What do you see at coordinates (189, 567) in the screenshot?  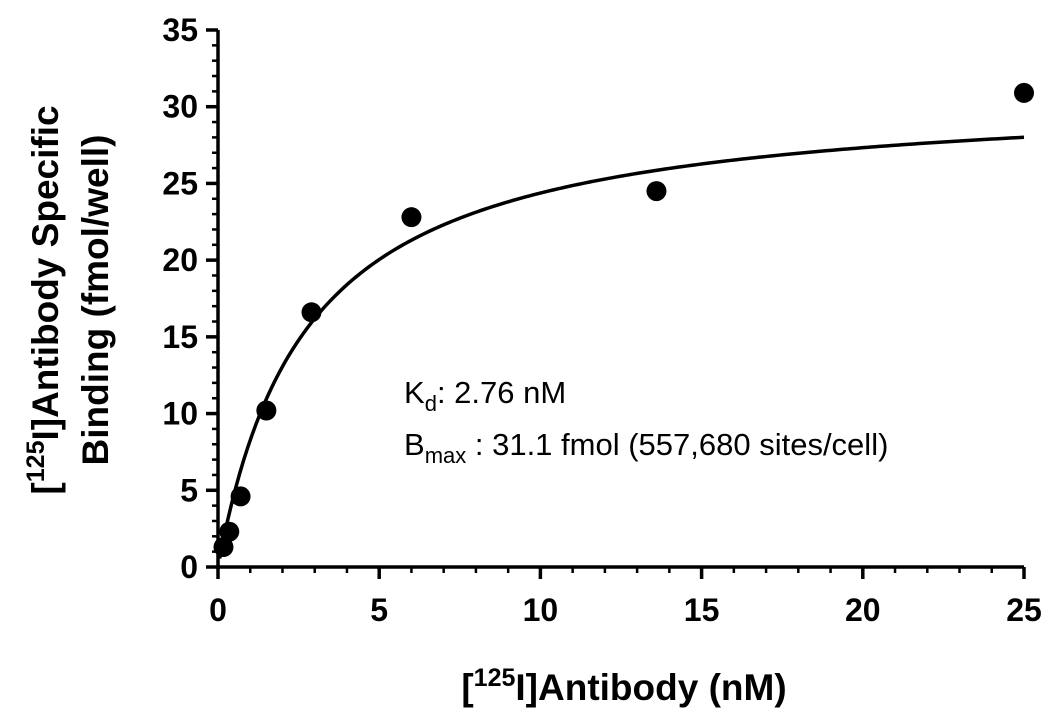 I see `y-tick-label: 0` at bounding box center [189, 567].